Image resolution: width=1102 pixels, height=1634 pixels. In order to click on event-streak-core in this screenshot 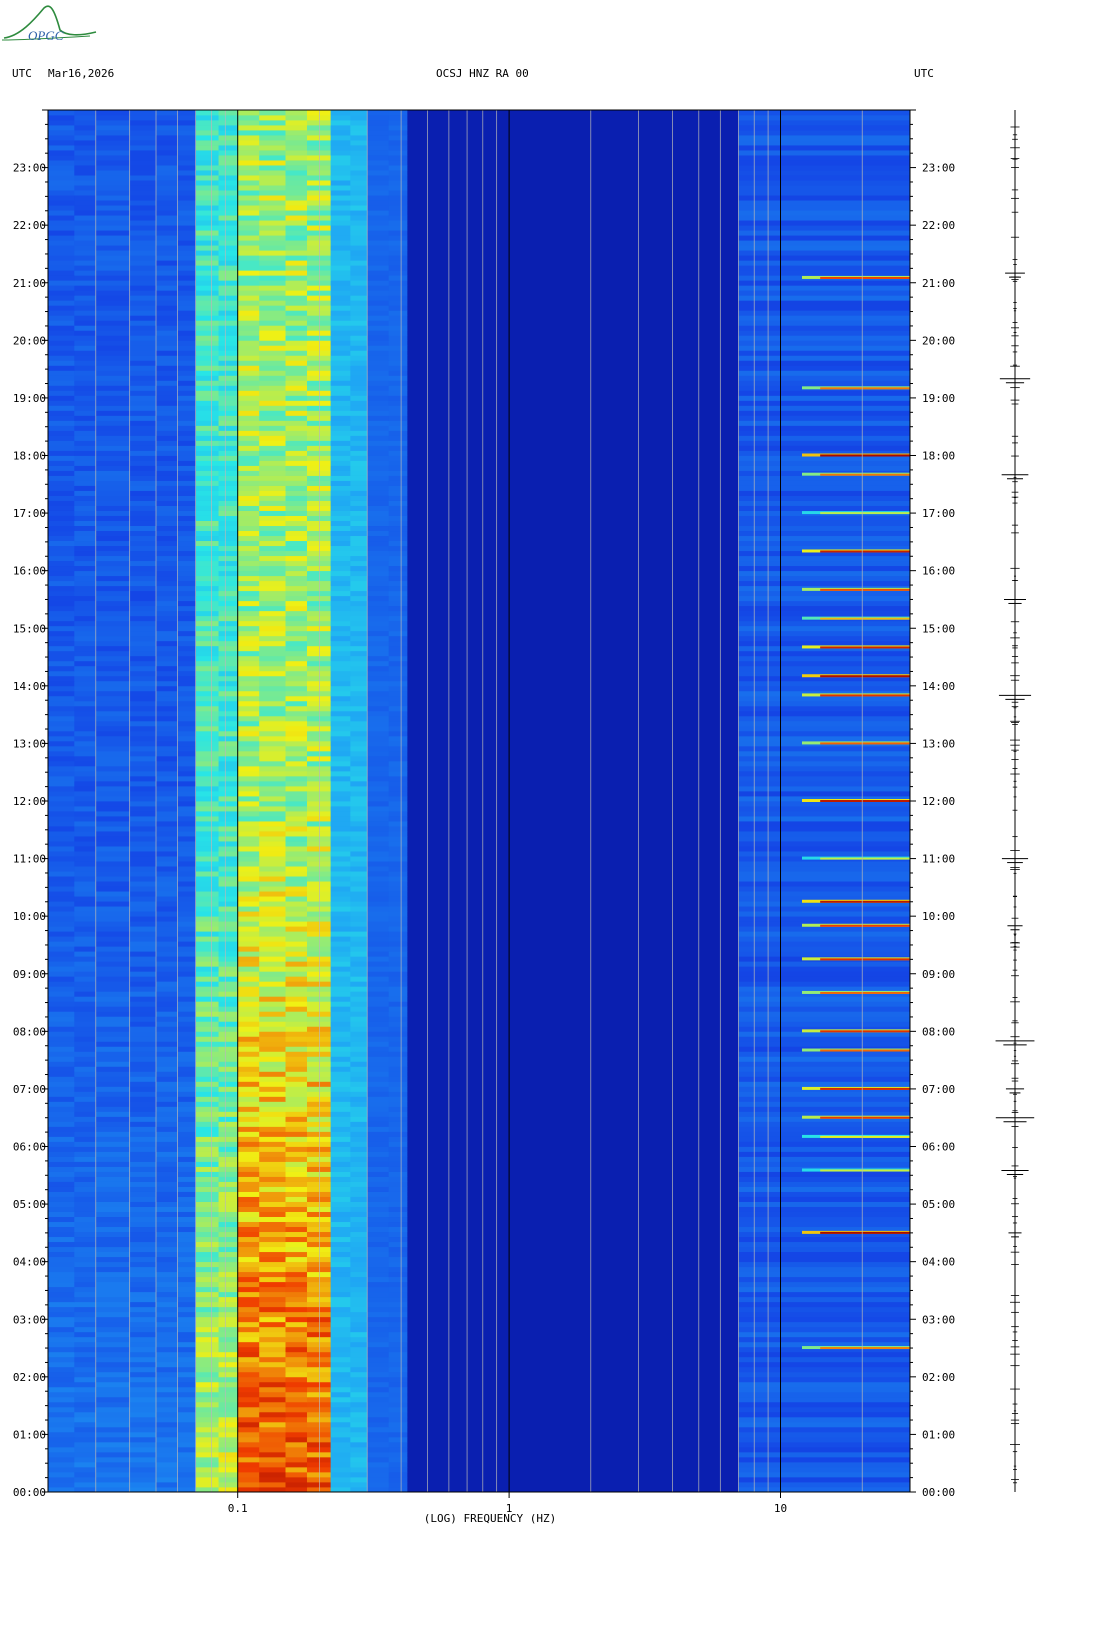, I will do `click(865, 1050)`.